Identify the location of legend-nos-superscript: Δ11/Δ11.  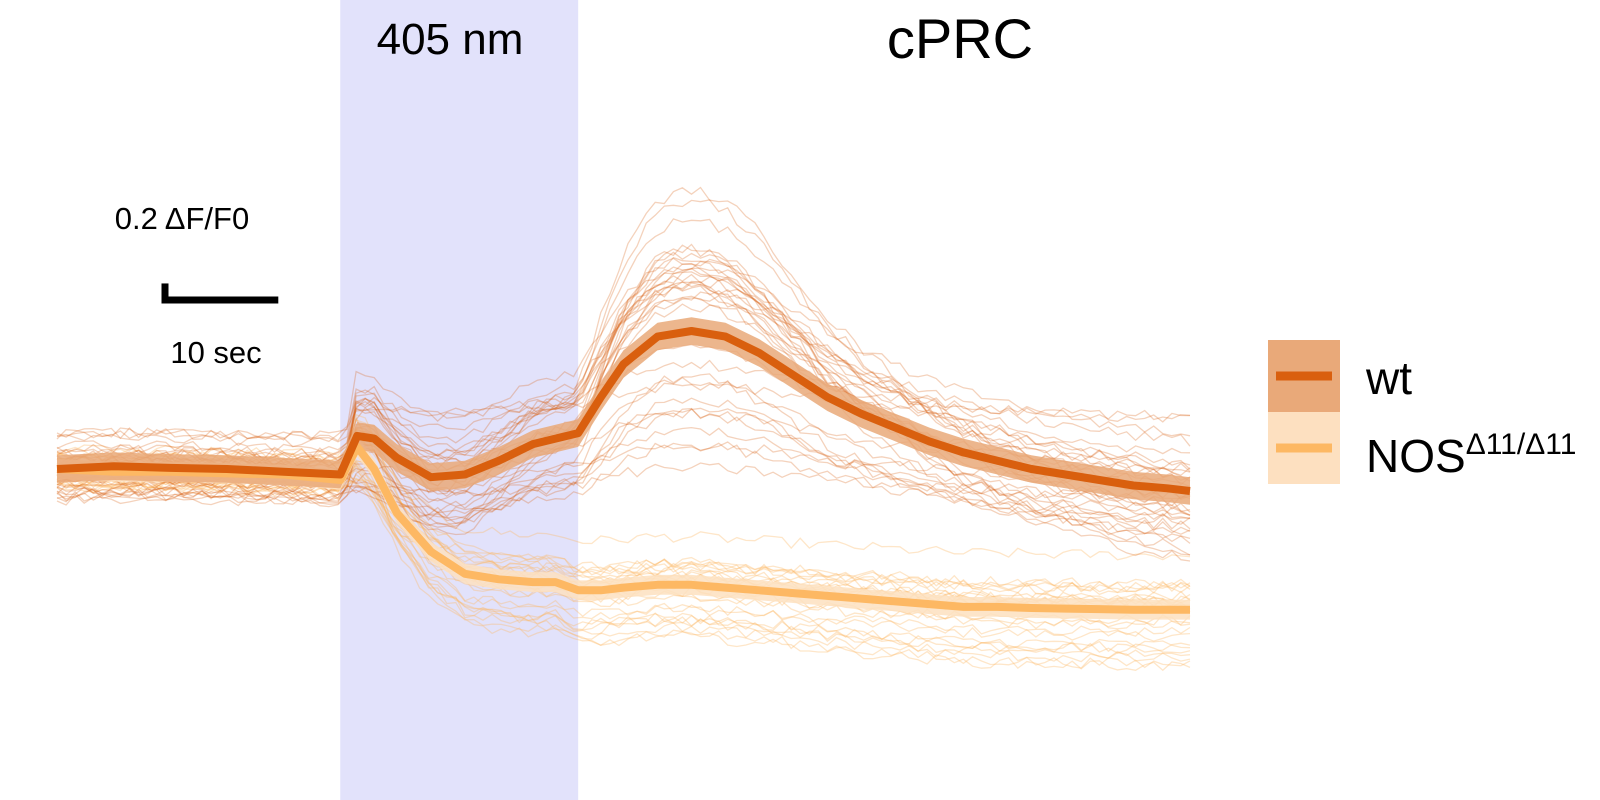
(1521, 444).